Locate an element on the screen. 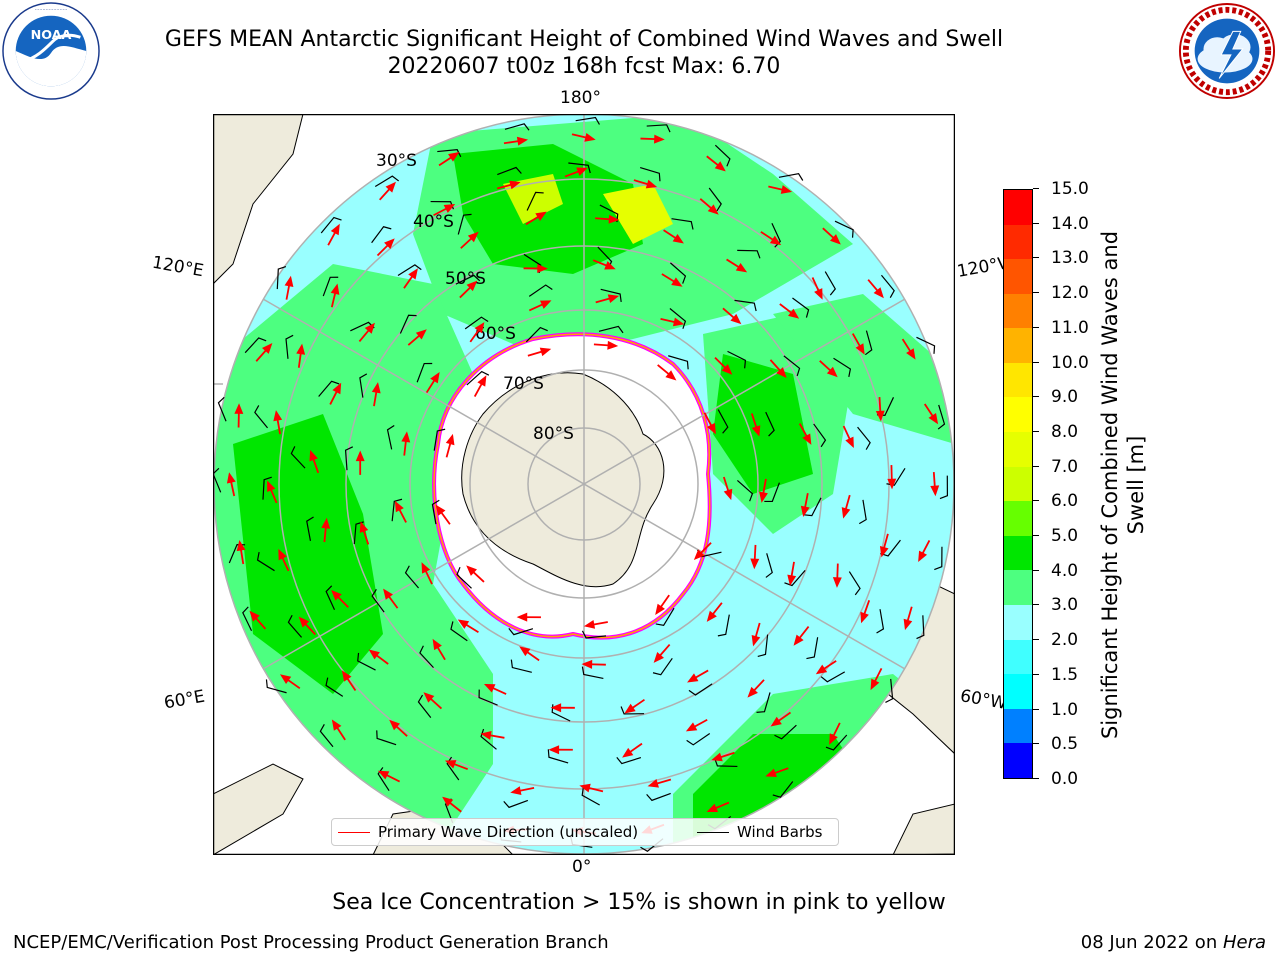  colorbar-tick: 10.0 is located at coordinates (1063, 363).